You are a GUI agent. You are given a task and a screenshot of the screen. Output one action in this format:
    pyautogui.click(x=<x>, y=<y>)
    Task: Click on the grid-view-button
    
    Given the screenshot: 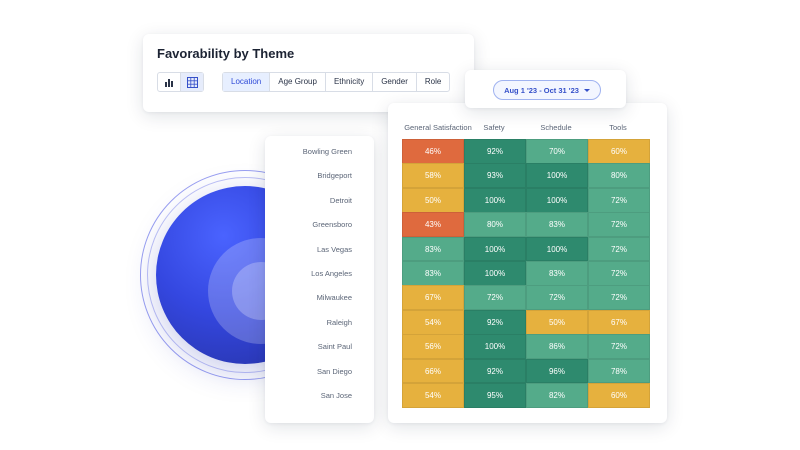 What is the action you would take?
    pyautogui.click(x=191, y=82)
    